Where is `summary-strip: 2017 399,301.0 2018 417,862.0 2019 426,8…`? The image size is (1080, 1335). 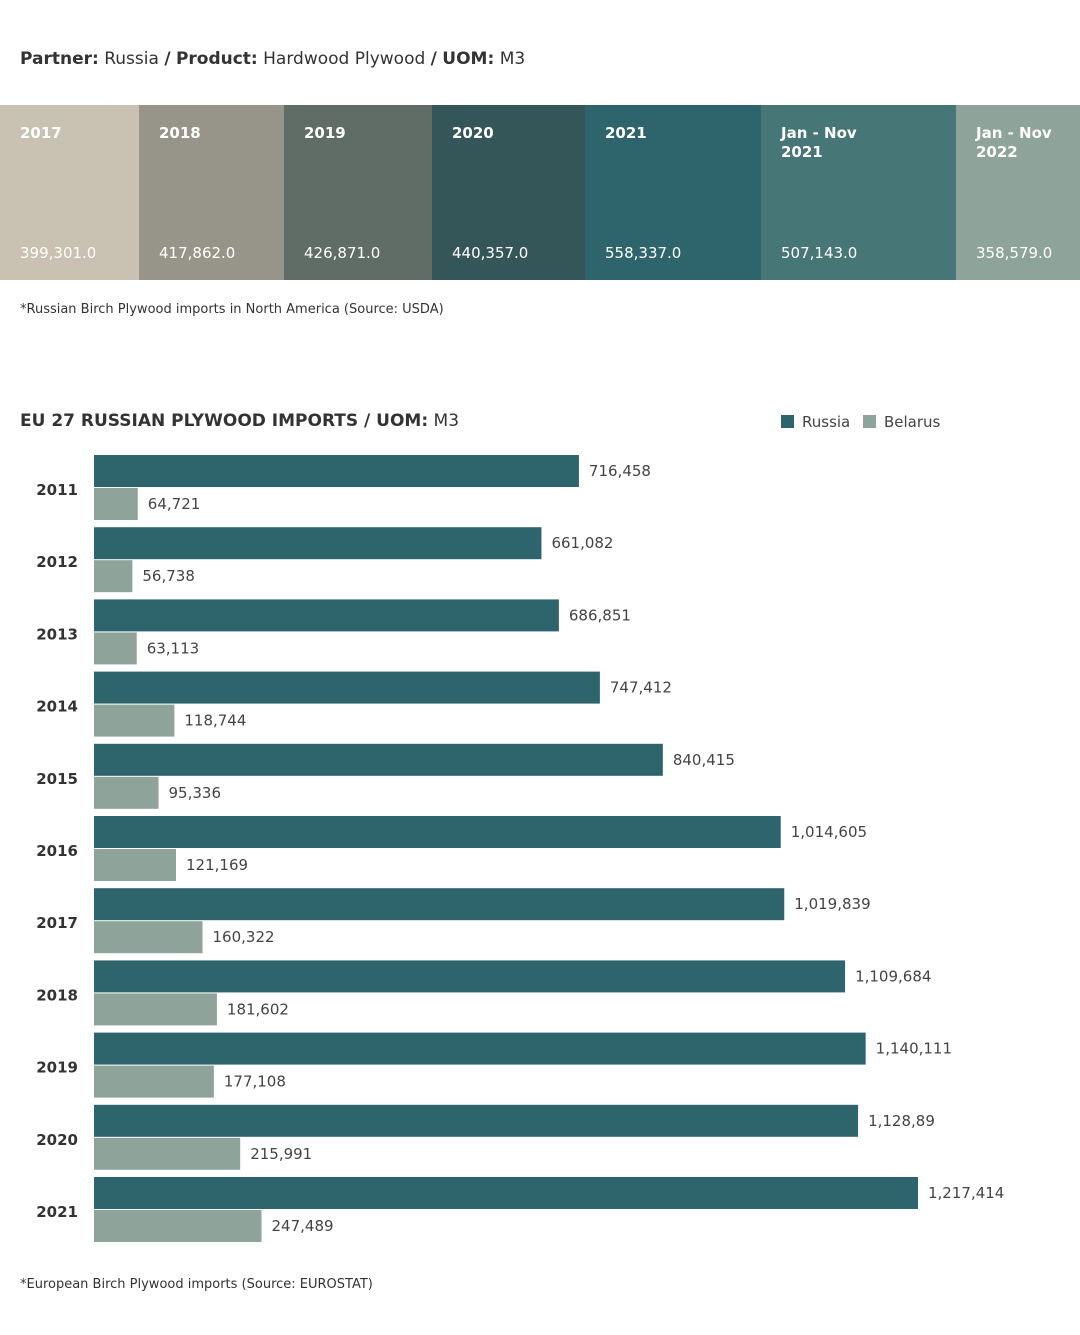 summary-strip: 2017 399,301.0 2018 417,862.0 2019 426,8… is located at coordinates (540, 192).